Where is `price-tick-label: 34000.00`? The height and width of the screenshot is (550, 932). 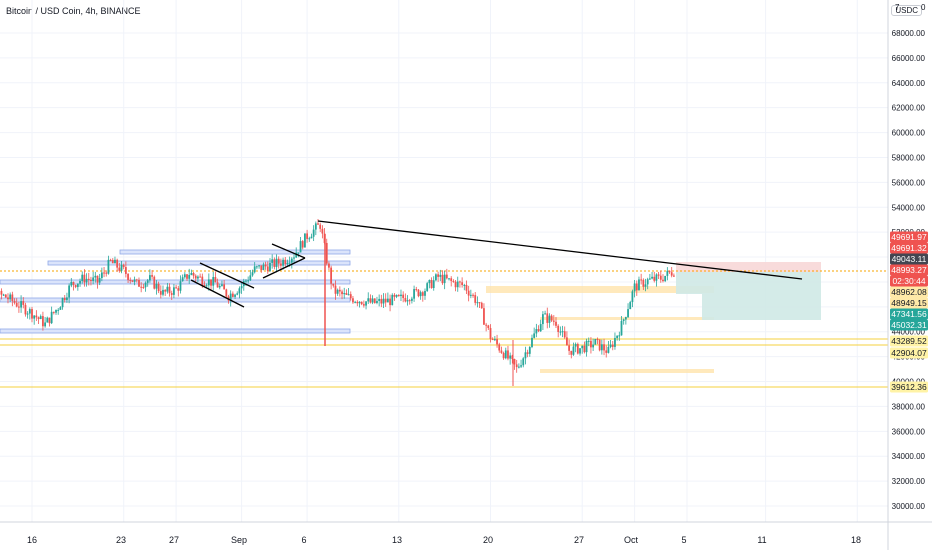 price-tick-label: 34000.00 is located at coordinates (909, 456).